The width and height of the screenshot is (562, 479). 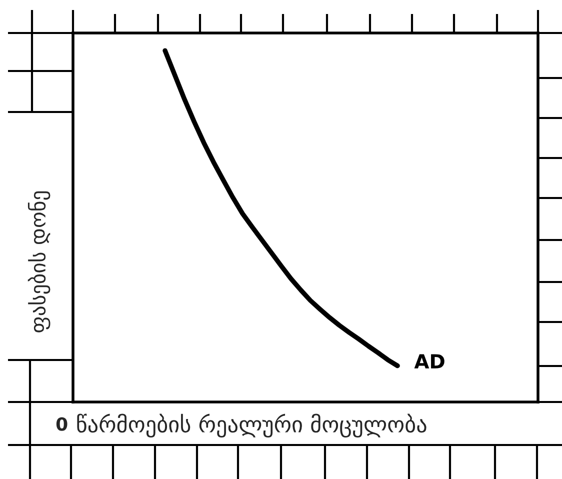 I want to click on x-axis-title: წარმოების რეალური მოცულობა, so click(x=251, y=426).